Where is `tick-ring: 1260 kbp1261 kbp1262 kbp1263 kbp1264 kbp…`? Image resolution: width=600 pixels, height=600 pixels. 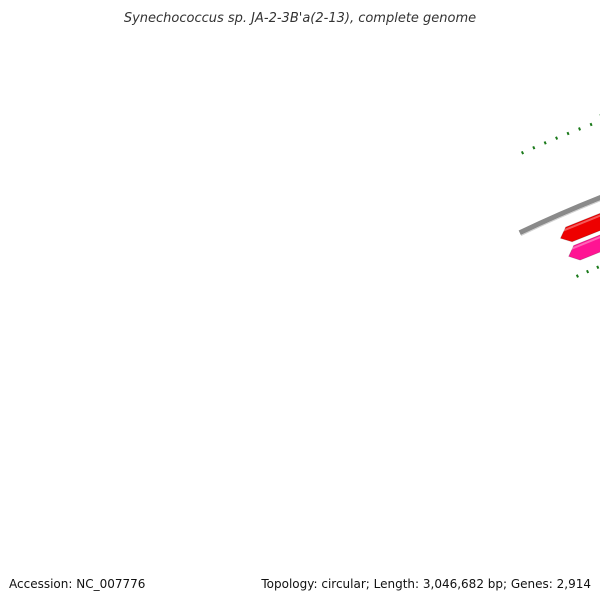 tick-ring: 1260 kbp1261 kbp1262 kbp1263 kbp1264 kbp… is located at coordinates (560, 196).